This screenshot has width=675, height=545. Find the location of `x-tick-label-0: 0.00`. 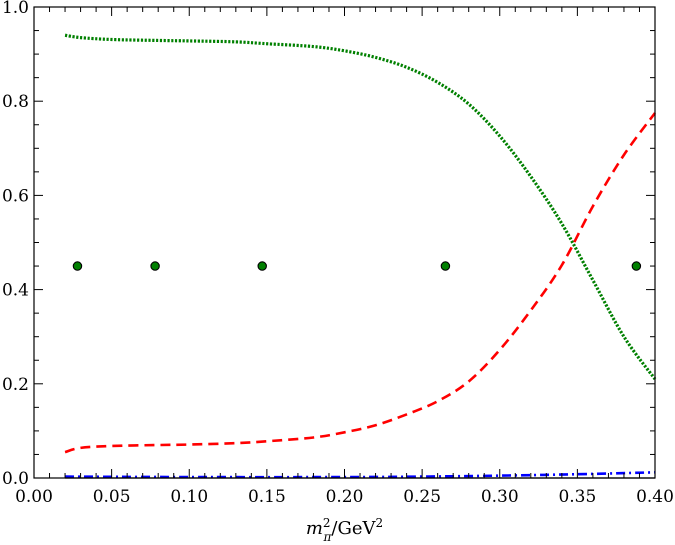

x-tick-label-0: 0.00 is located at coordinates (34, 497).